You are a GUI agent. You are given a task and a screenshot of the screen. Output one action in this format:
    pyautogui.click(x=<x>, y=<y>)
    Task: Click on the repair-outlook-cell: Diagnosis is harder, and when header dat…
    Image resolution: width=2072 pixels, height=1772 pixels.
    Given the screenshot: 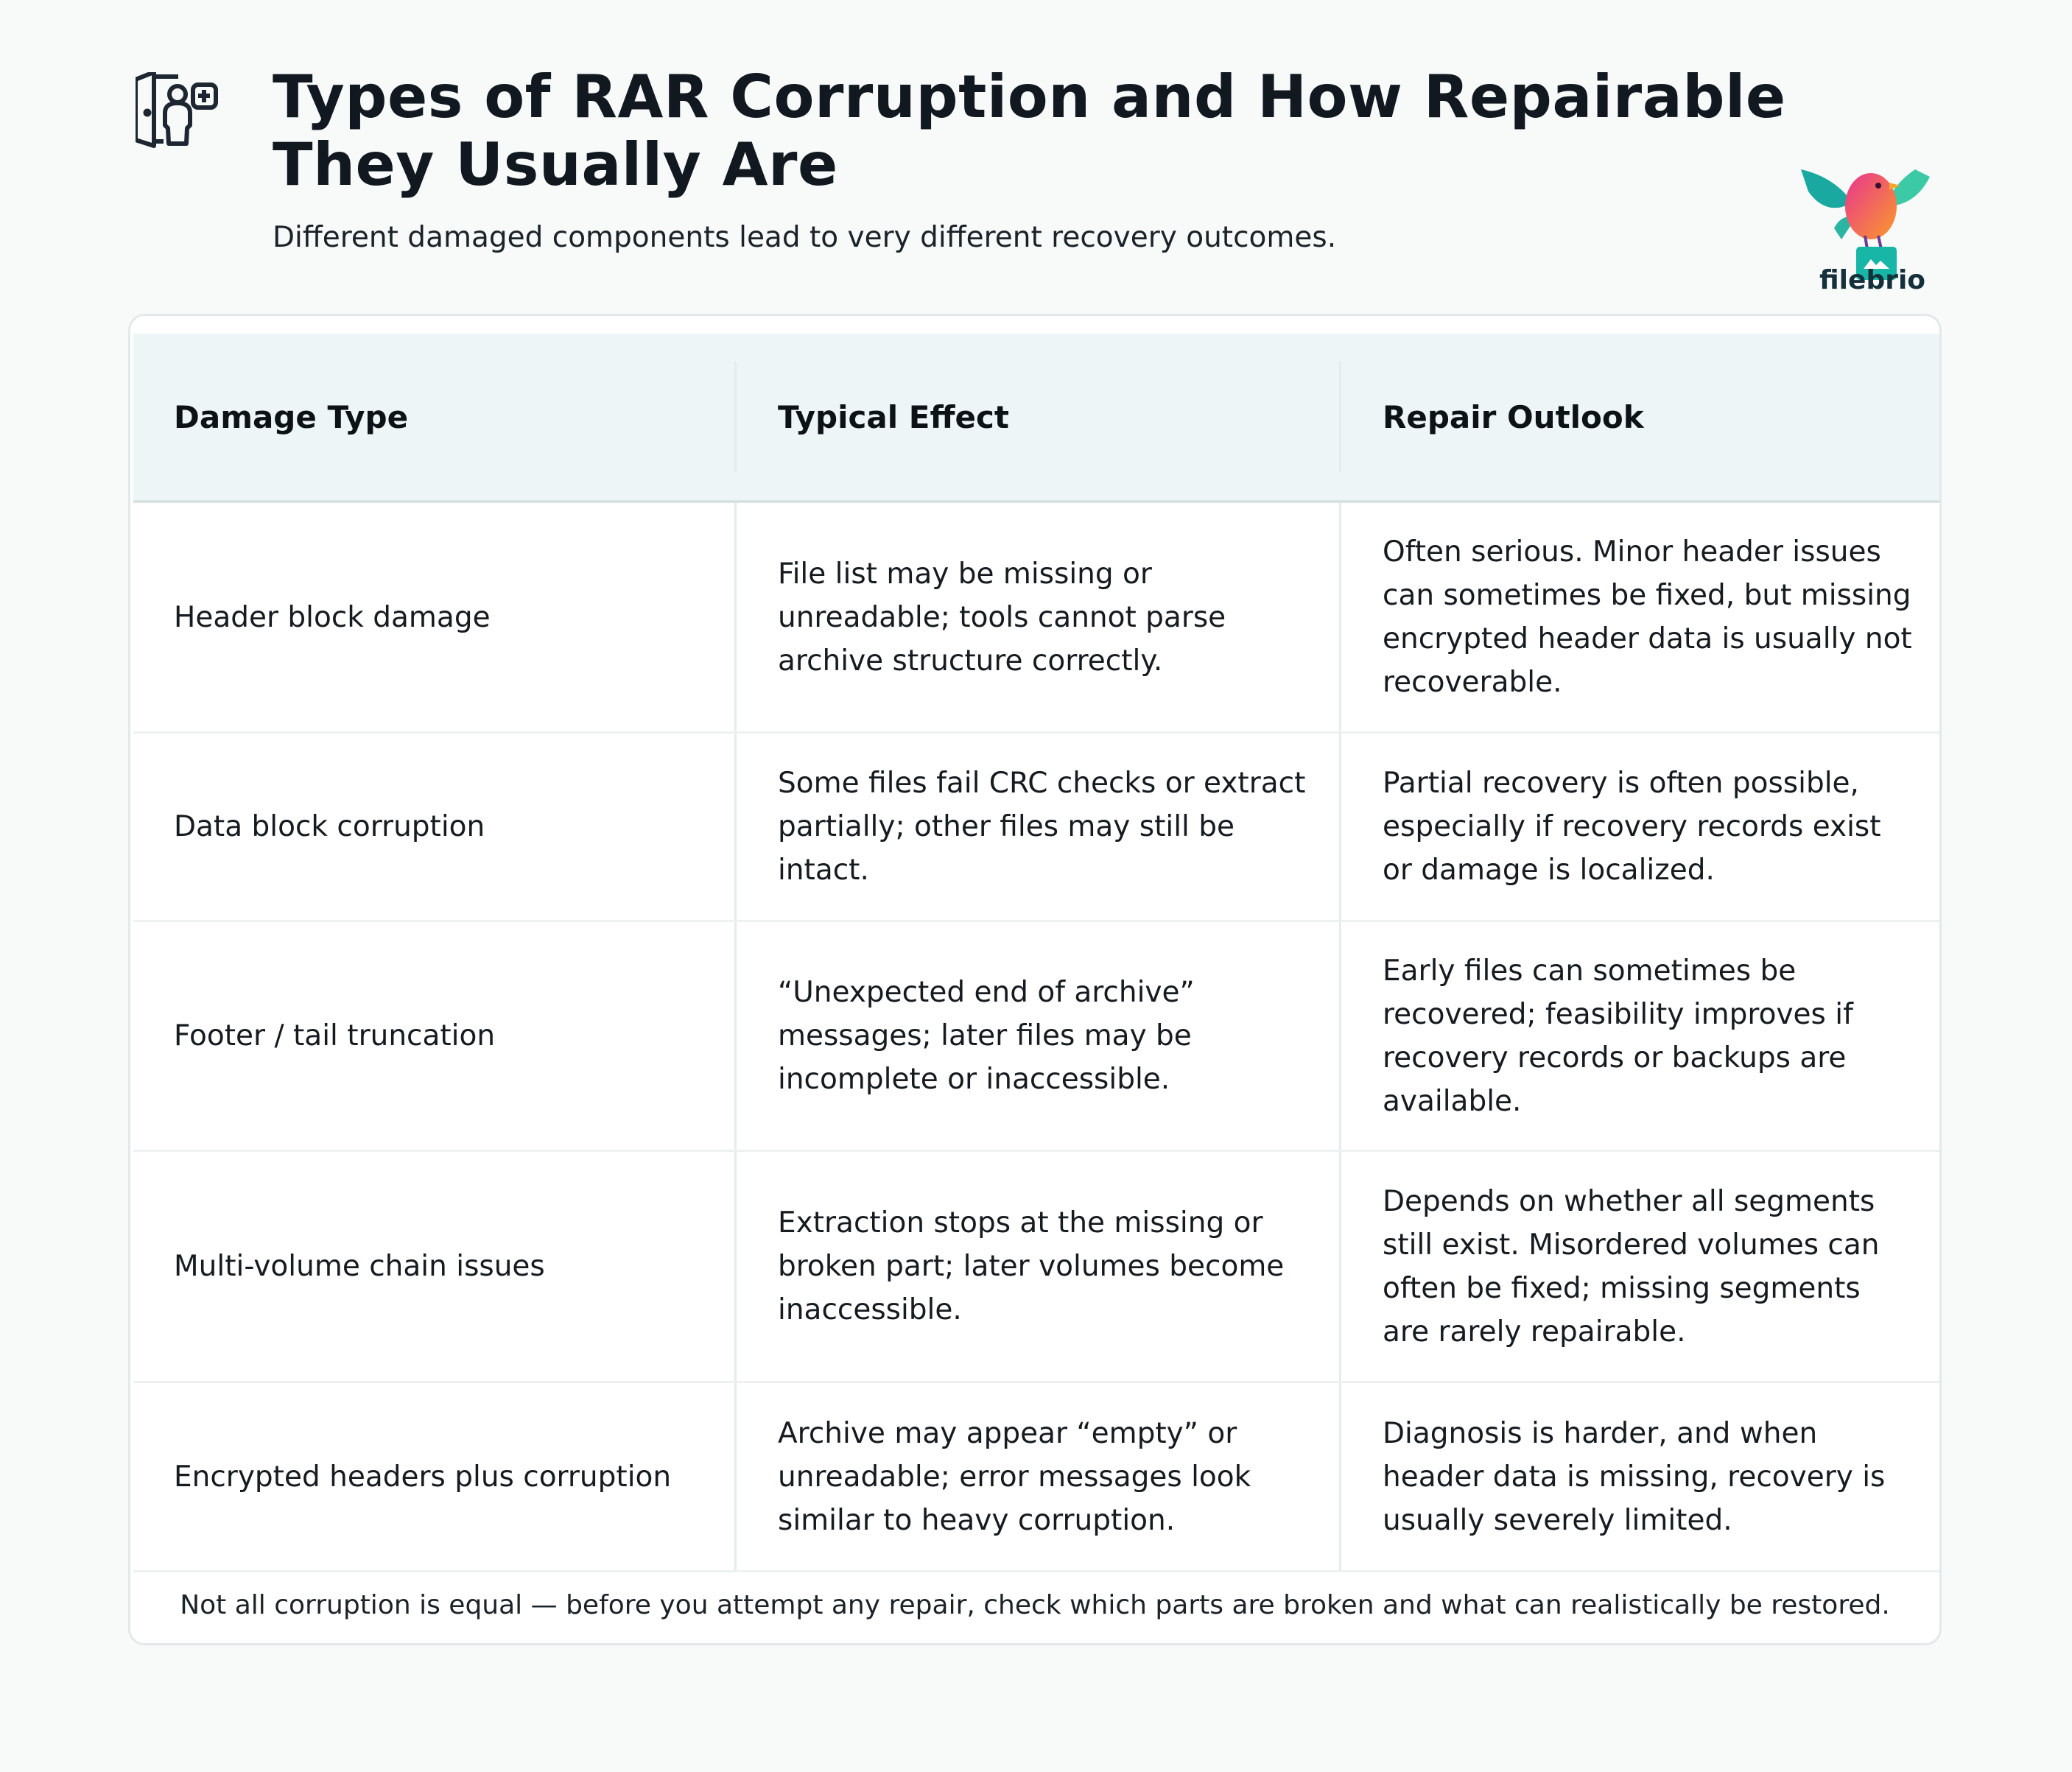 What is the action you would take?
    pyautogui.click(x=1634, y=1476)
    